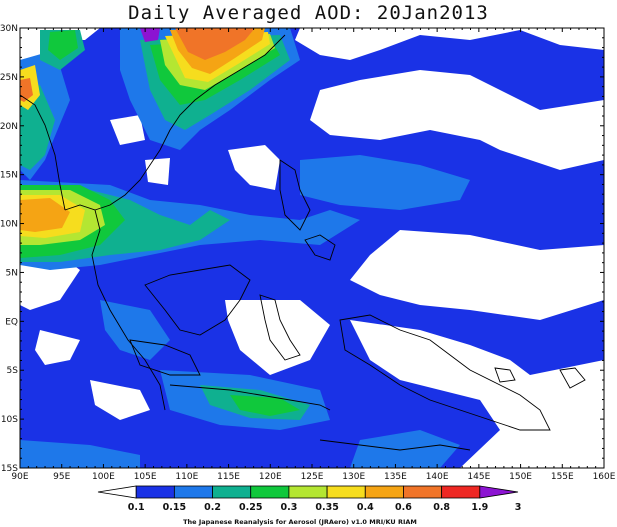 This screenshot has height=527, width=617. I want to click on aod-0.6, so click(45, 215).